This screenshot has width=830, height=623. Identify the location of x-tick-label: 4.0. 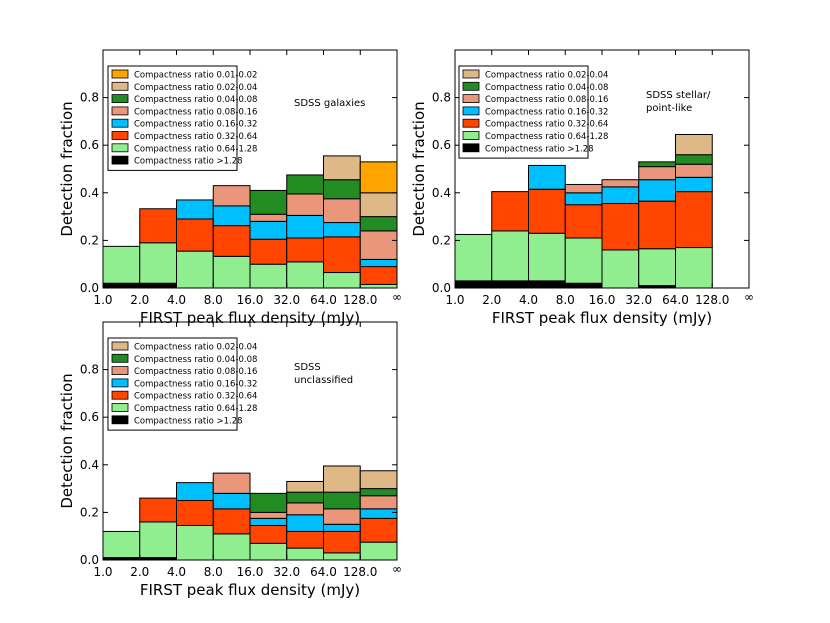
(176, 300).